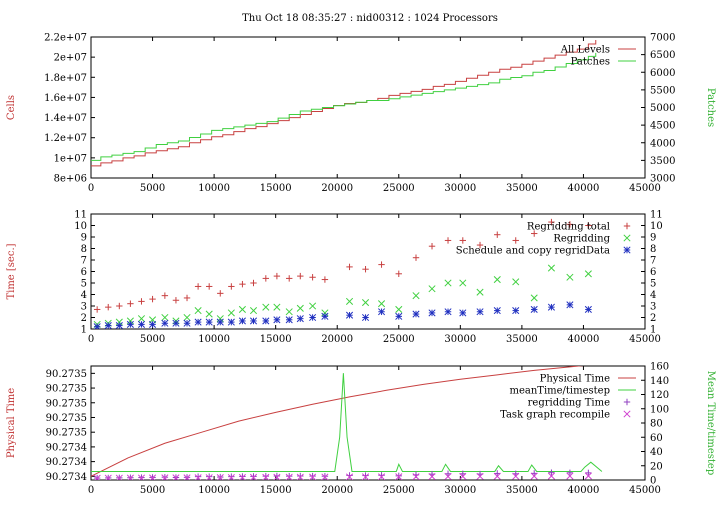  What do you see at coordinates (84, 330) in the screenshot?
I see `y-tick-label: 1` at bounding box center [84, 330].